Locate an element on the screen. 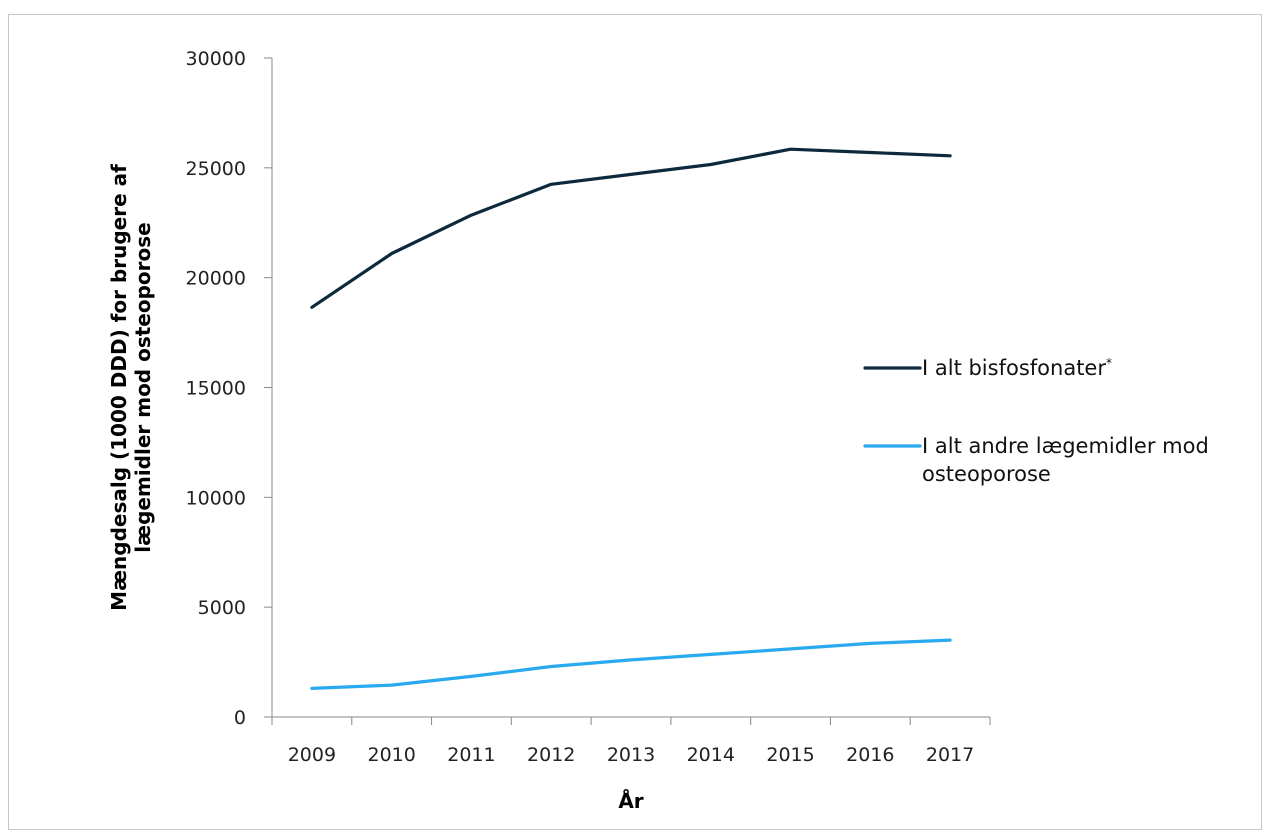 The height and width of the screenshot is (836, 1271). x-tick-label: 2014 is located at coordinates (711, 755).